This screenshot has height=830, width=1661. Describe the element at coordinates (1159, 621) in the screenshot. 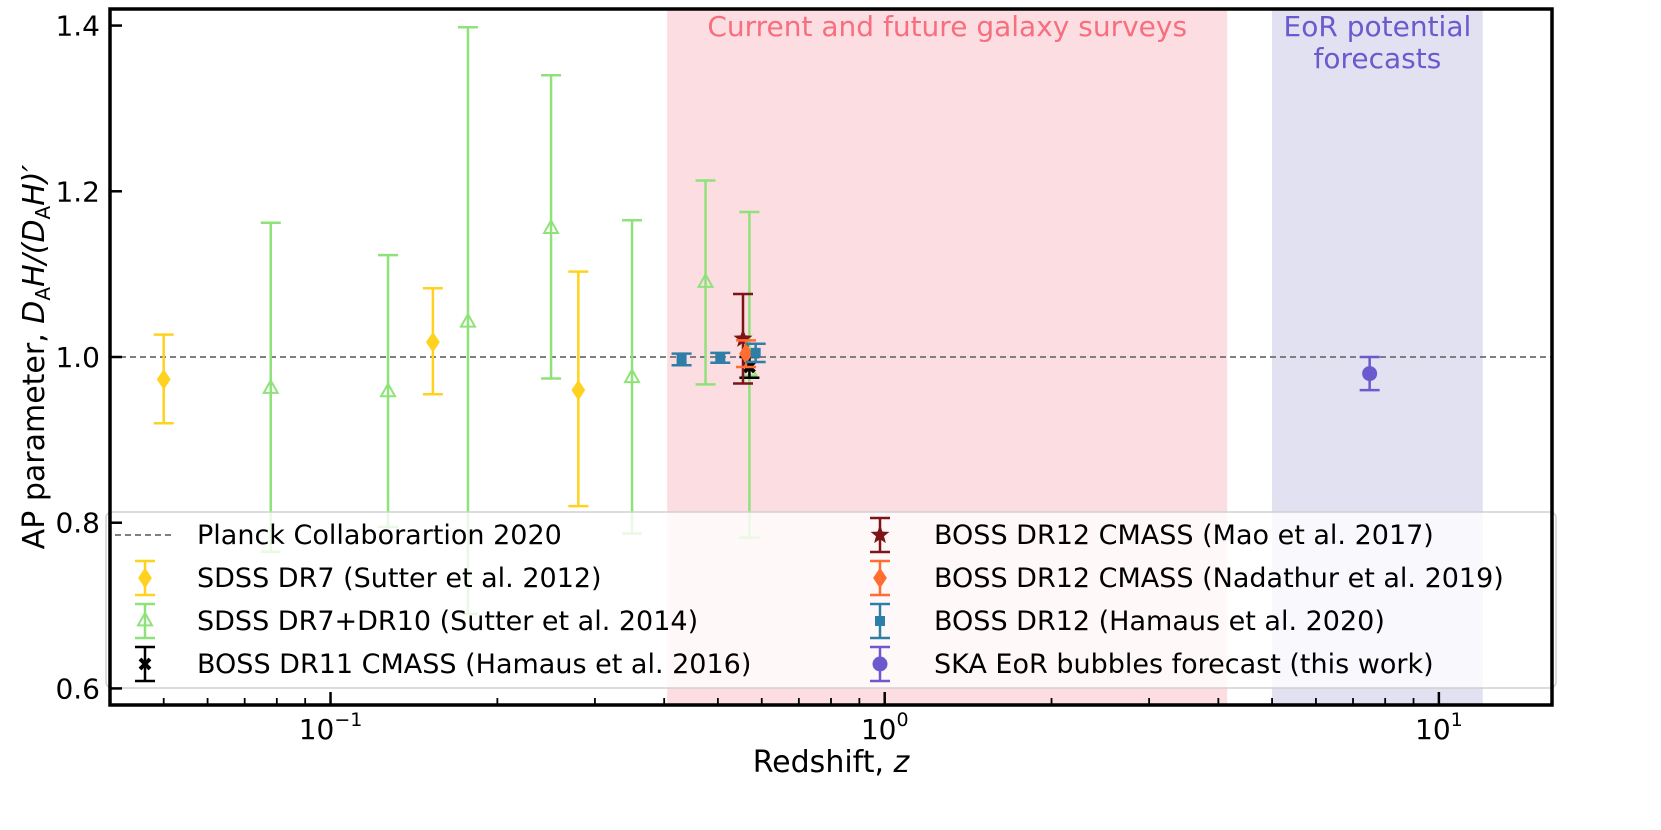

I see `legend-label: BOSS DR12 (Hamaus et al. 2020)` at that location.